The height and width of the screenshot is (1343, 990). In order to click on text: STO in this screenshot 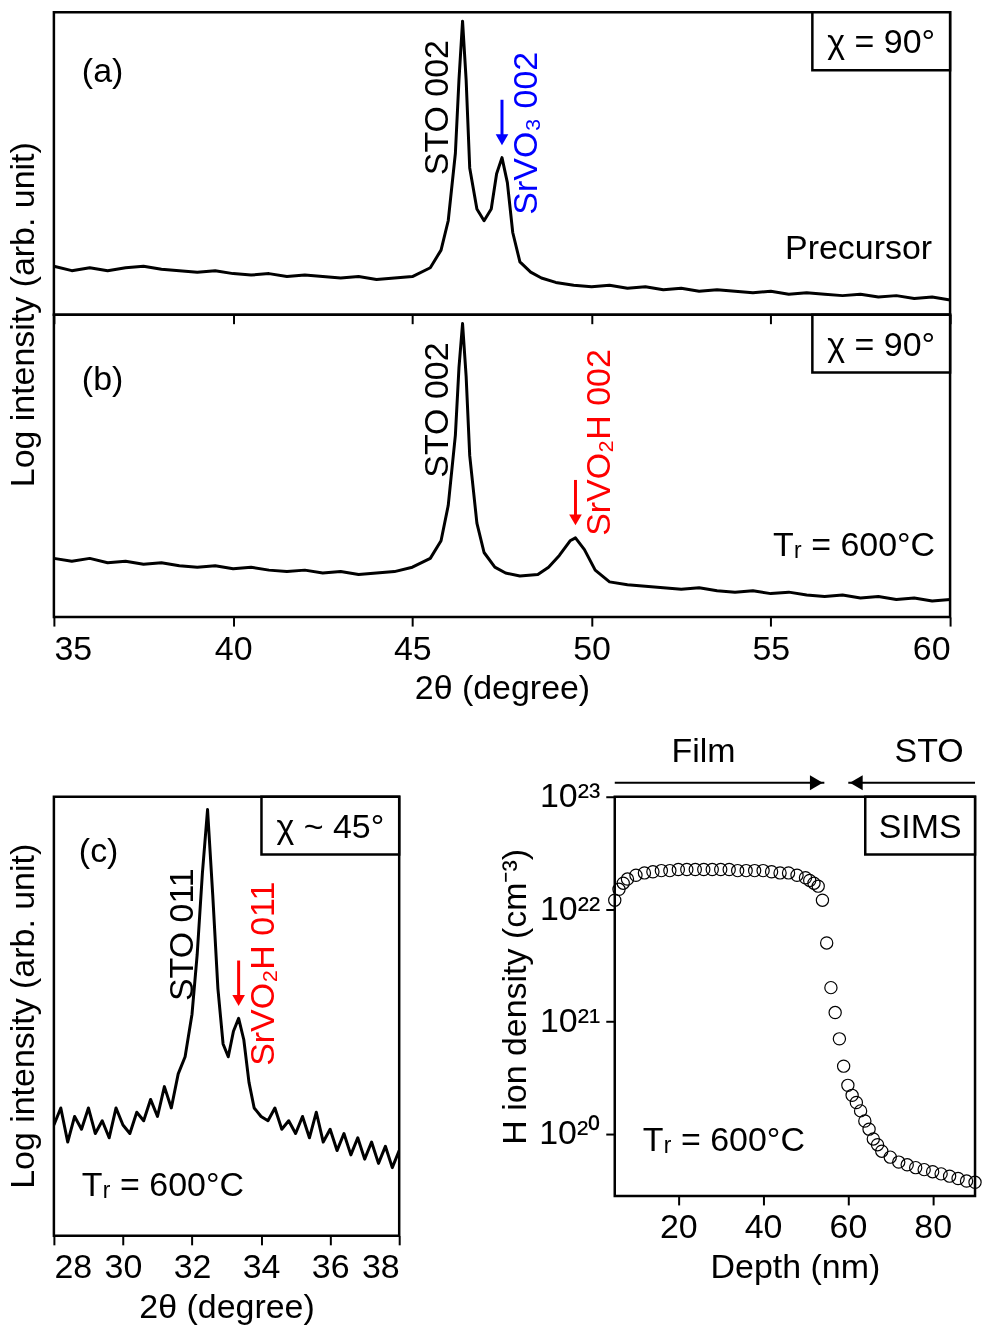, I will do `click(929, 749)`.